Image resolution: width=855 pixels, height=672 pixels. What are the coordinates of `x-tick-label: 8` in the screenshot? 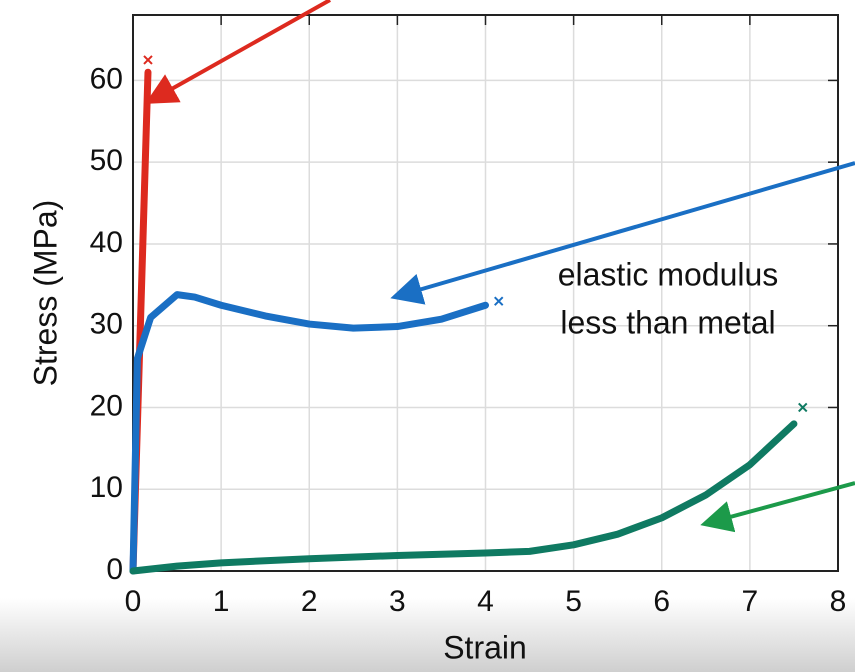 It's located at (838, 601).